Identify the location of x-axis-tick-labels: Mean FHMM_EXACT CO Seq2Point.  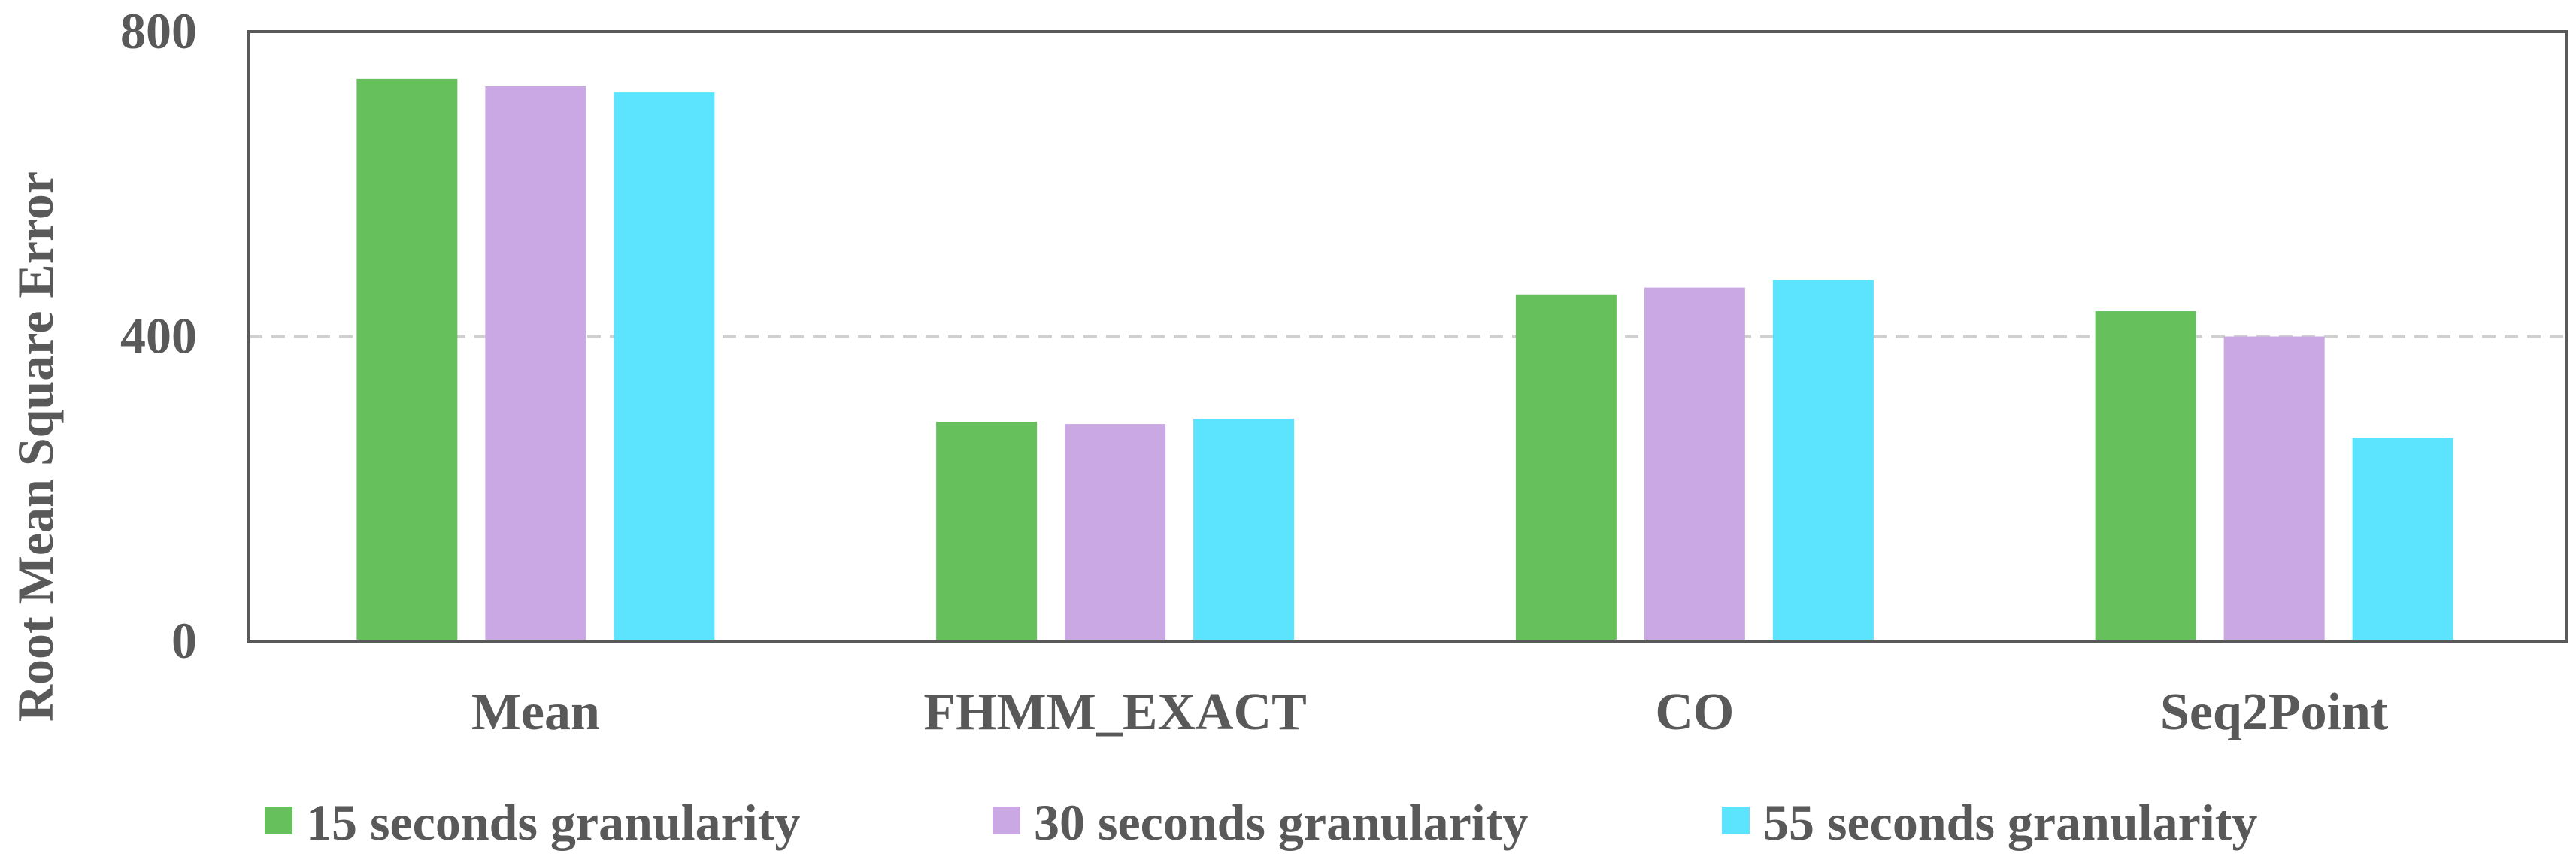
(1429, 712).